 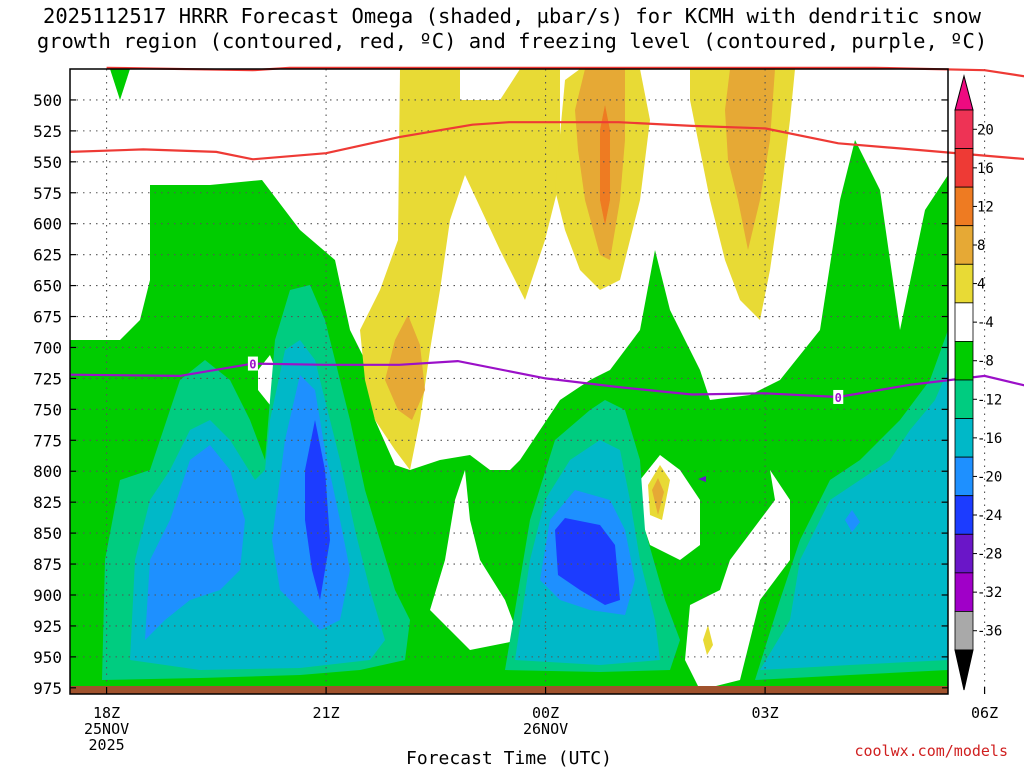 What do you see at coordinates (985, 130) in the screenshot?
I see `colorbar-label: 20` at bounding box center [985, 130].